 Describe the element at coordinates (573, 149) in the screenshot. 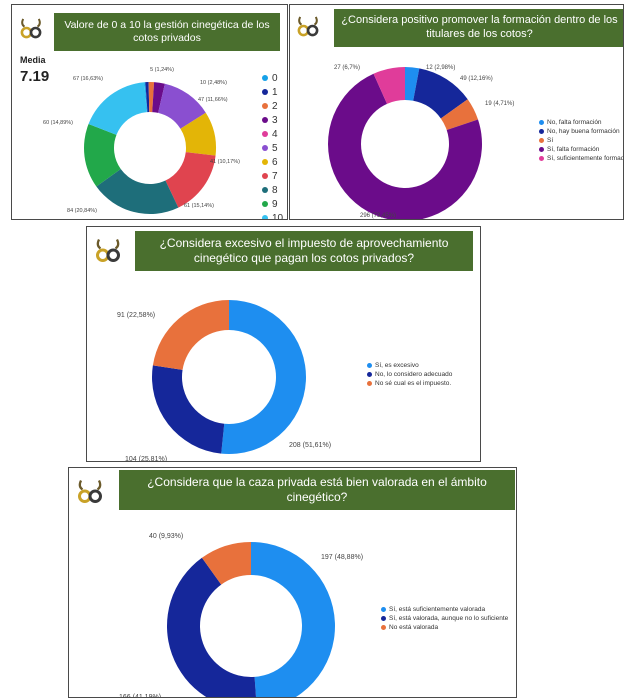

I see `legend-label: Sí, falta formación` at that location.